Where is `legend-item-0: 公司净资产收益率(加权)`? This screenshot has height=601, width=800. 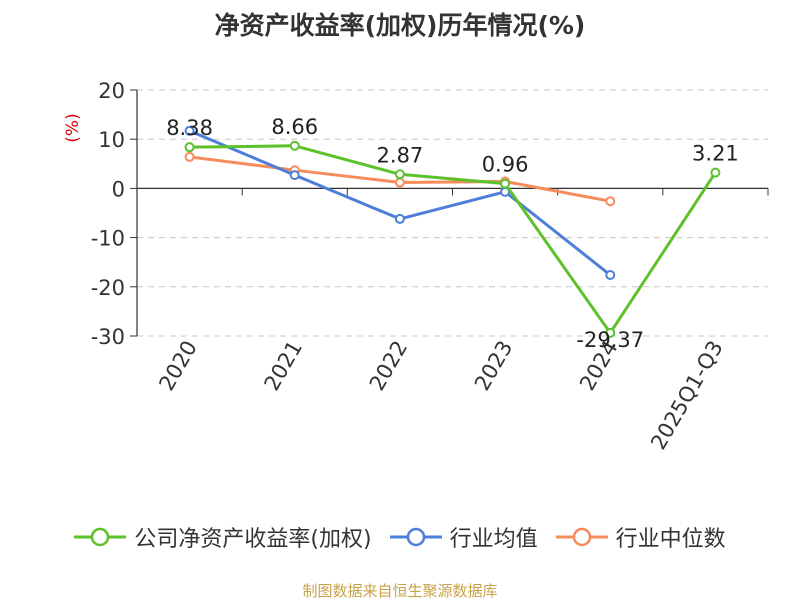 legend-item-0: 公司净资产收益率(加权) is located at coordinates (223, 537).